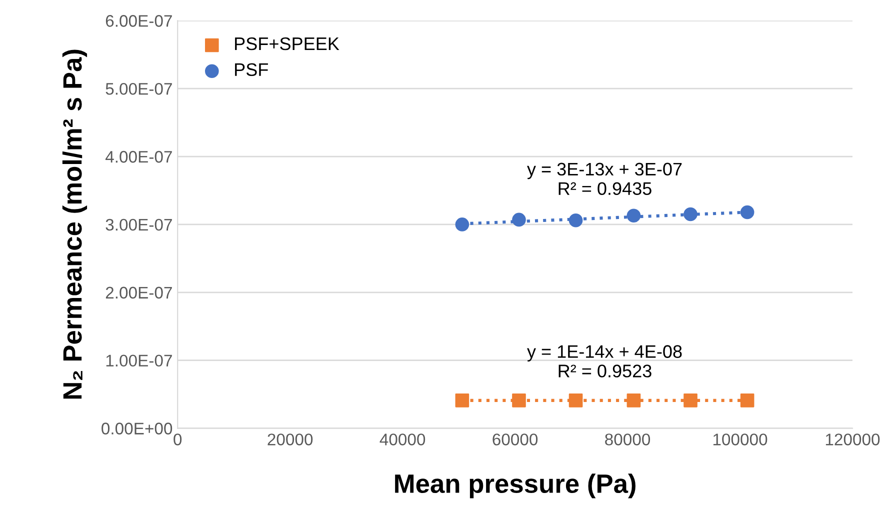  Describe the element at coordinates (515, 440) in the screenshot. I see `x-tick-label: 60000` at that location.